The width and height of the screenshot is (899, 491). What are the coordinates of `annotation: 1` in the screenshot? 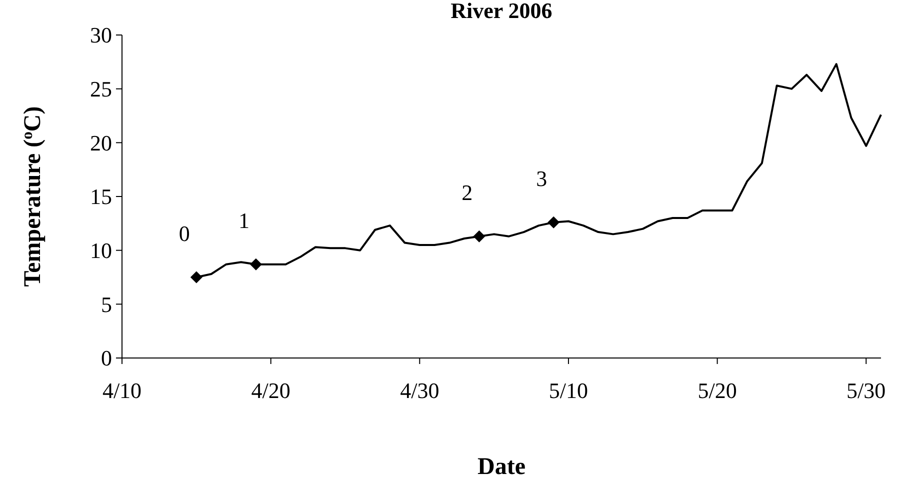 It's located at (244, 221).